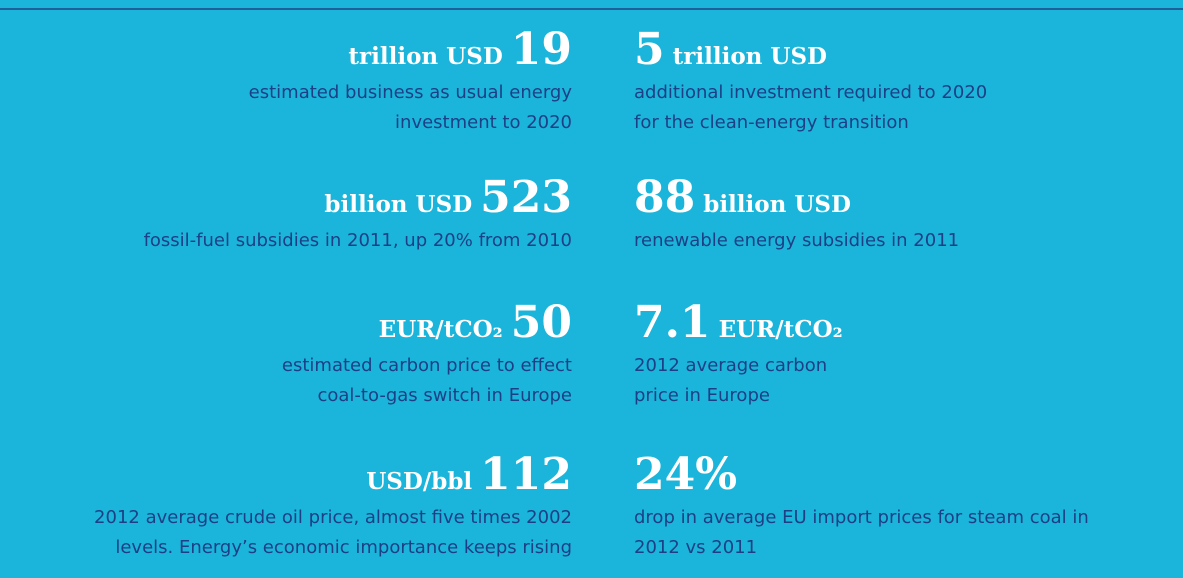  Describe the element at coordinates (672, 322) in the screenshot. I see `stat-value: 7.1` at that location.